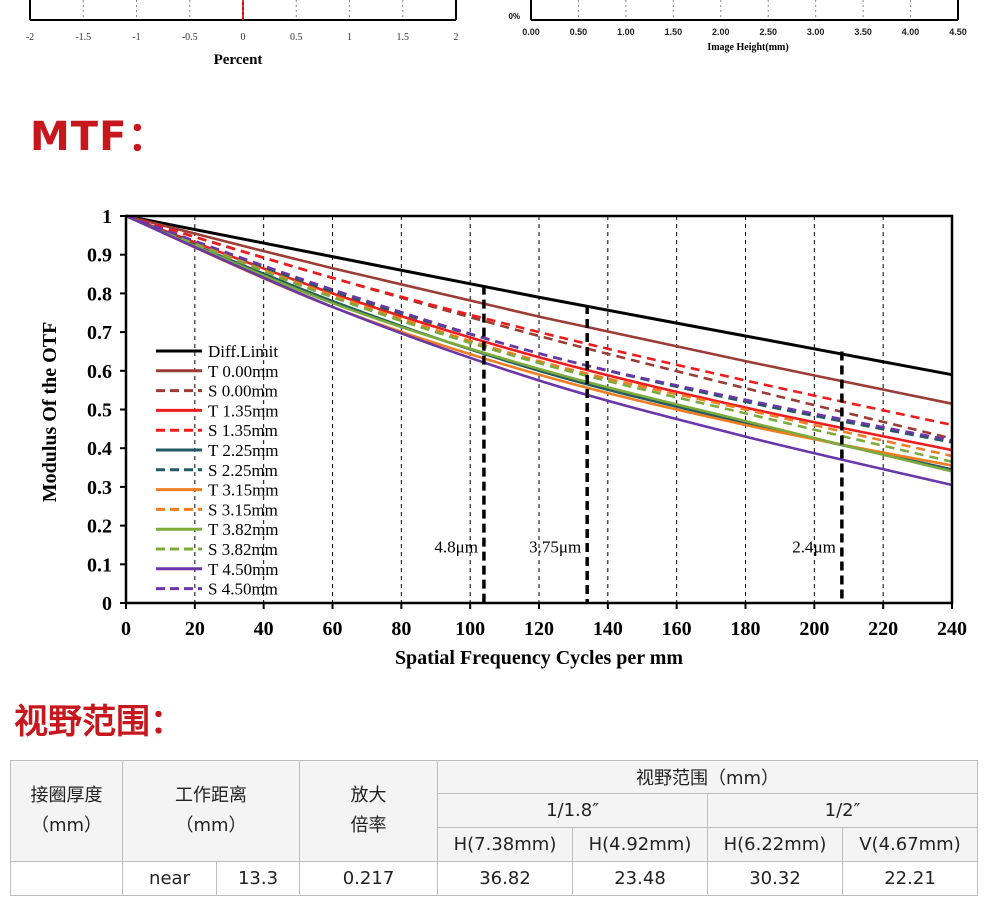 This screenshot has height=900, width=988. What do you see at coordinates (470, 629) in the screenshot?
I see `mtf-x-tick-label: 100` at bounding box center [470, 629].